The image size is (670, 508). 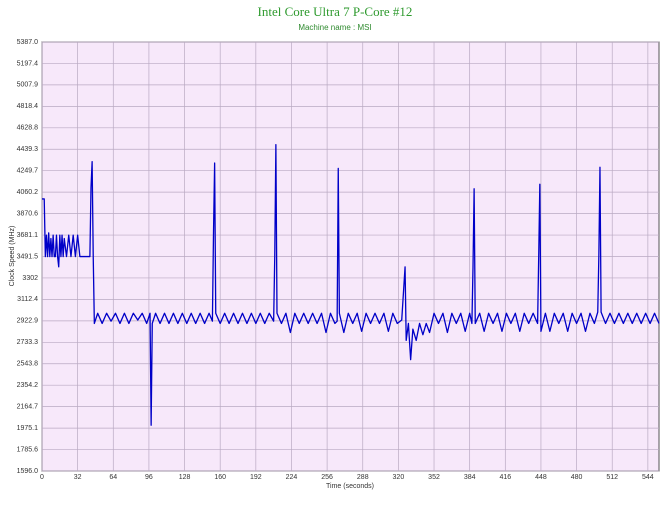 I want to click on x-tick-label: 256, so click(x=327, y=477).